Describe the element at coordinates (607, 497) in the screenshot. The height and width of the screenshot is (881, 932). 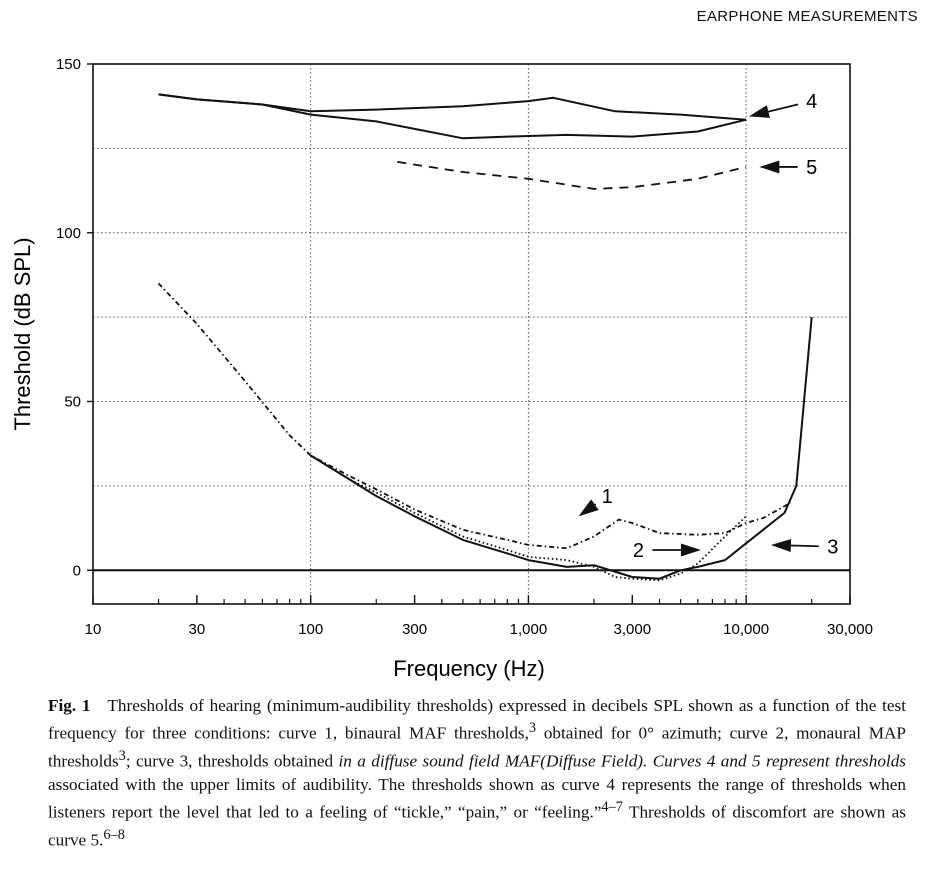
I see `annotation-label-1: 1` at that location.